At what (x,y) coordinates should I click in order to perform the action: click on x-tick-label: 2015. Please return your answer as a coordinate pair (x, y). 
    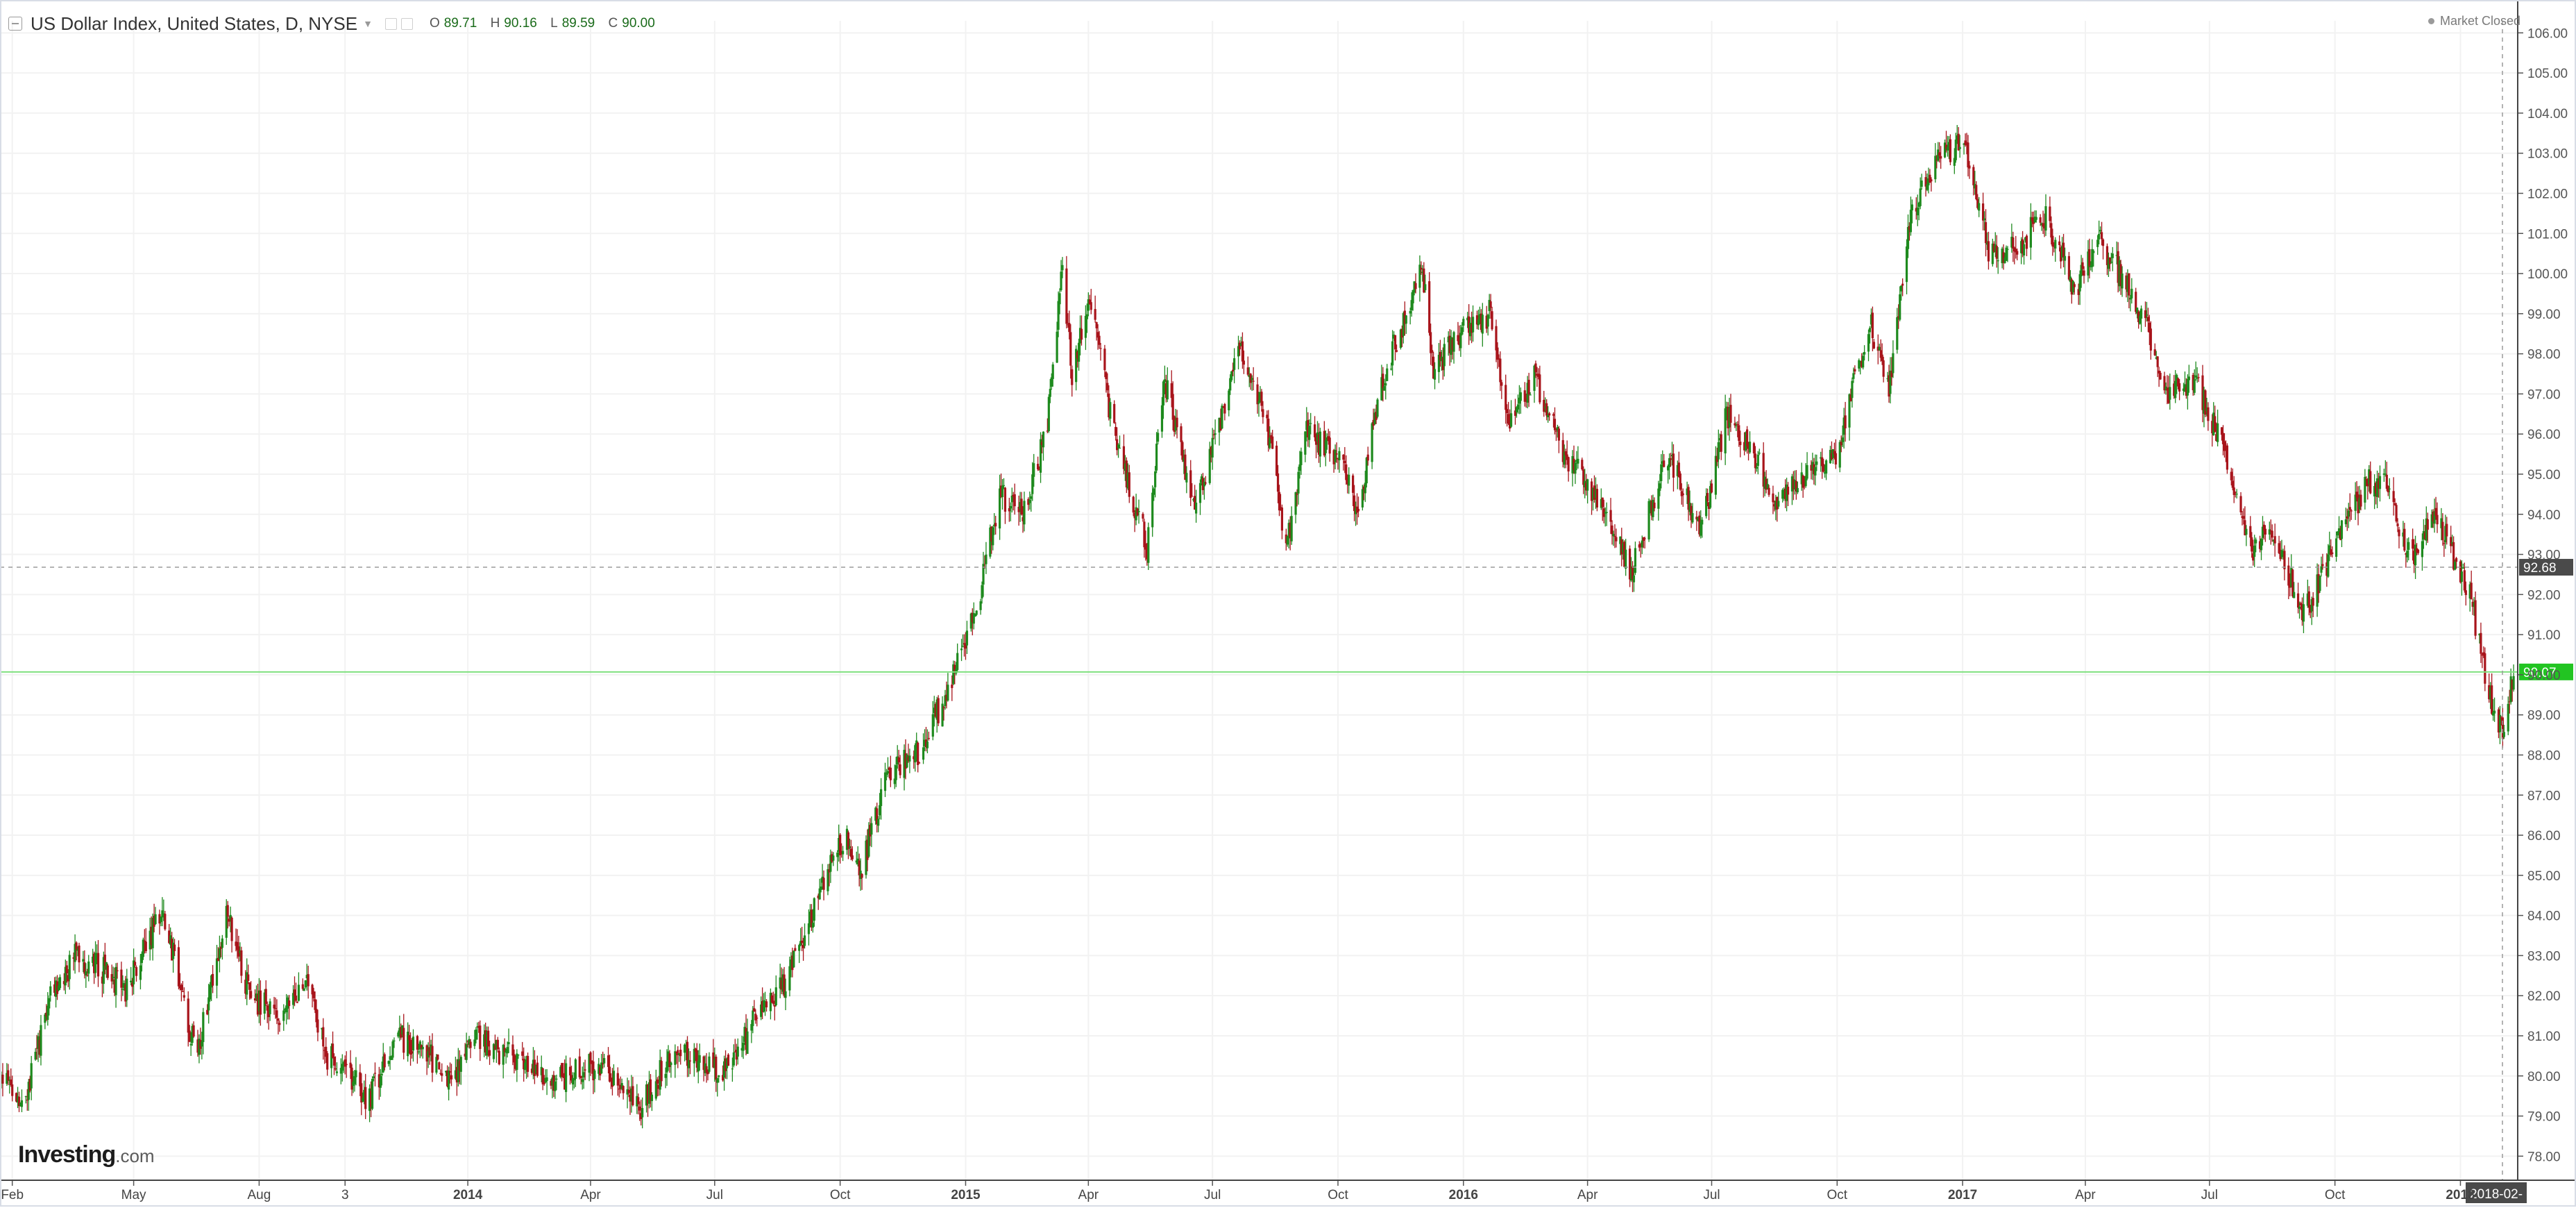
    Looking at the image, I should click on (966, 1195).